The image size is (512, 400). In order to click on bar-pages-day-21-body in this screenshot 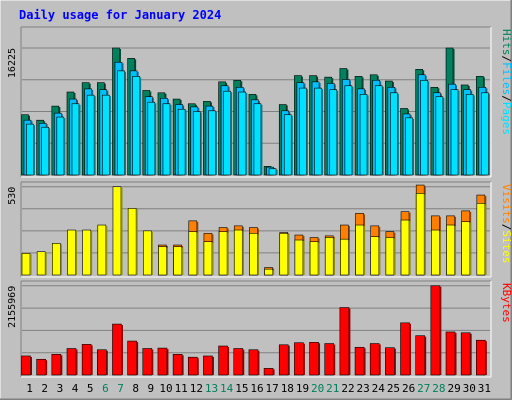, I will do `click(333, 132)`.